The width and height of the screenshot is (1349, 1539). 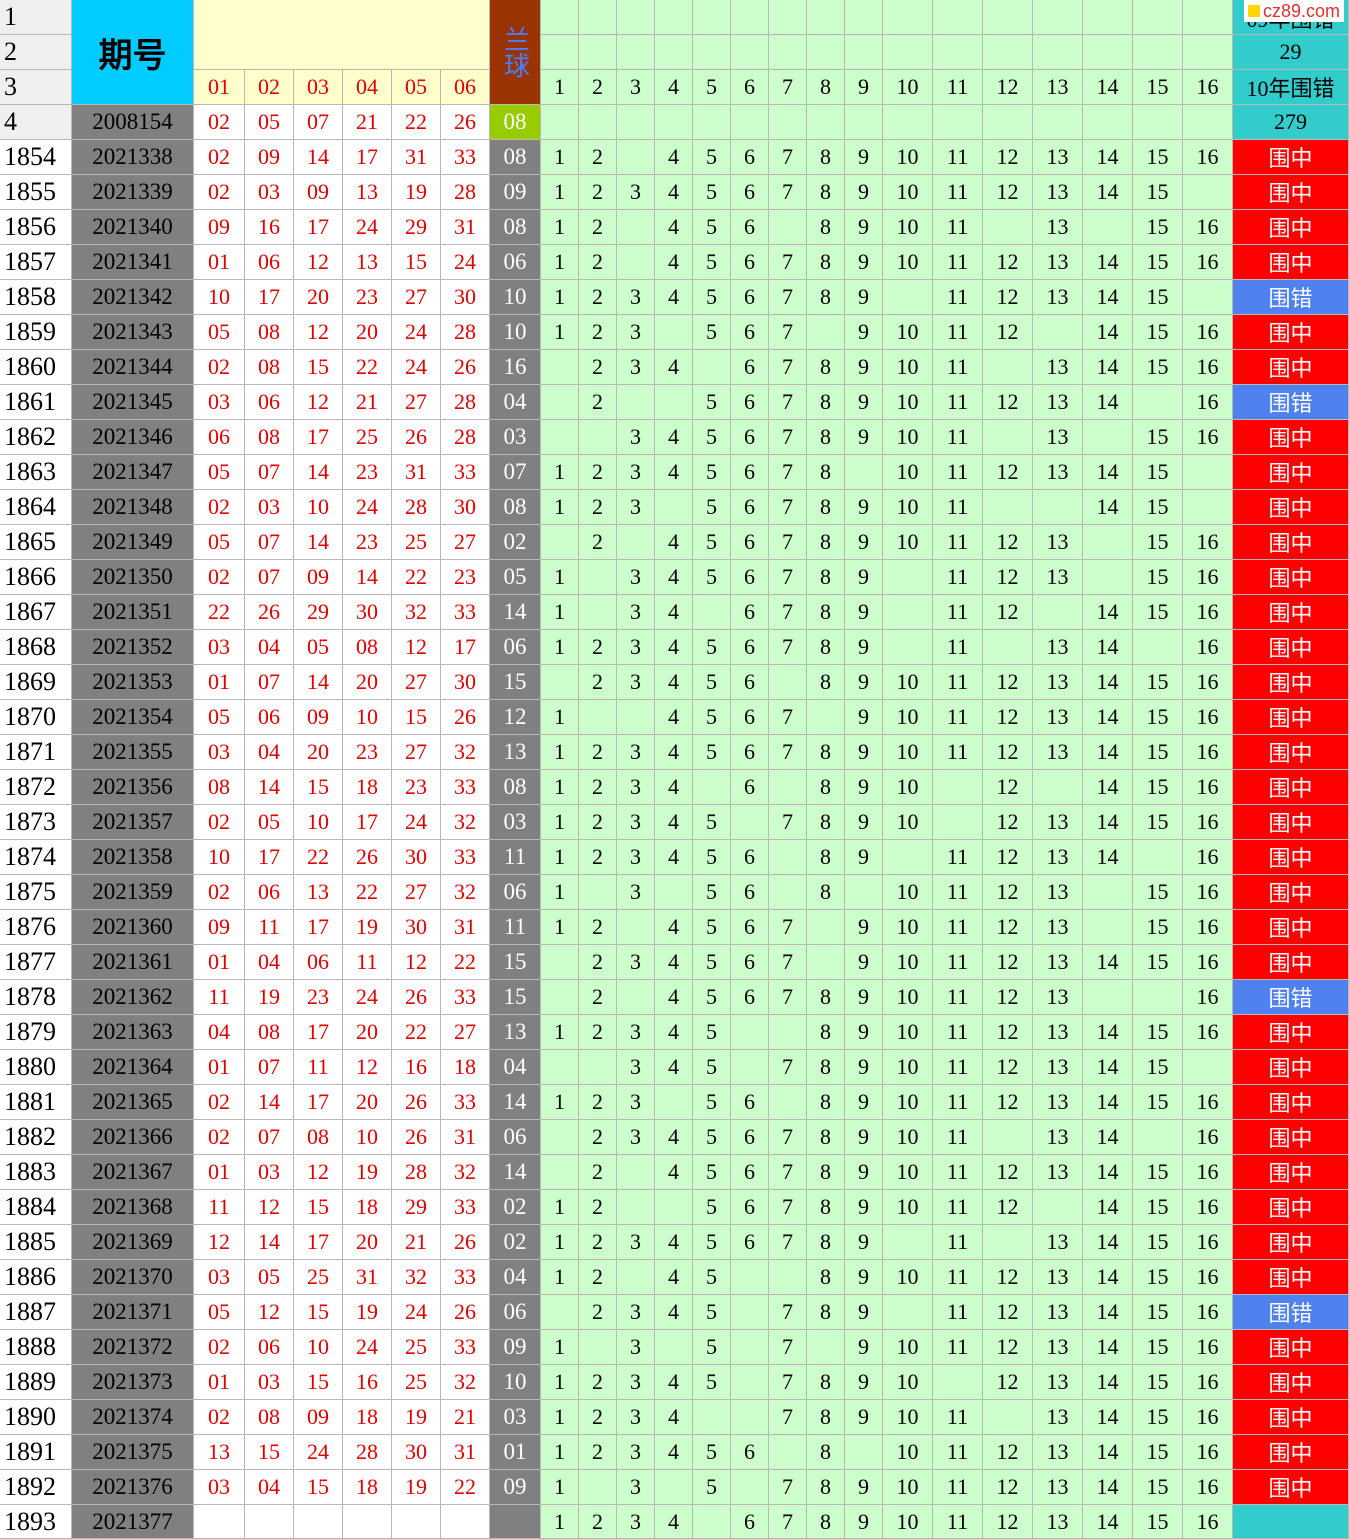 I want to click on period: 2021351, so click(x=133, y=612).